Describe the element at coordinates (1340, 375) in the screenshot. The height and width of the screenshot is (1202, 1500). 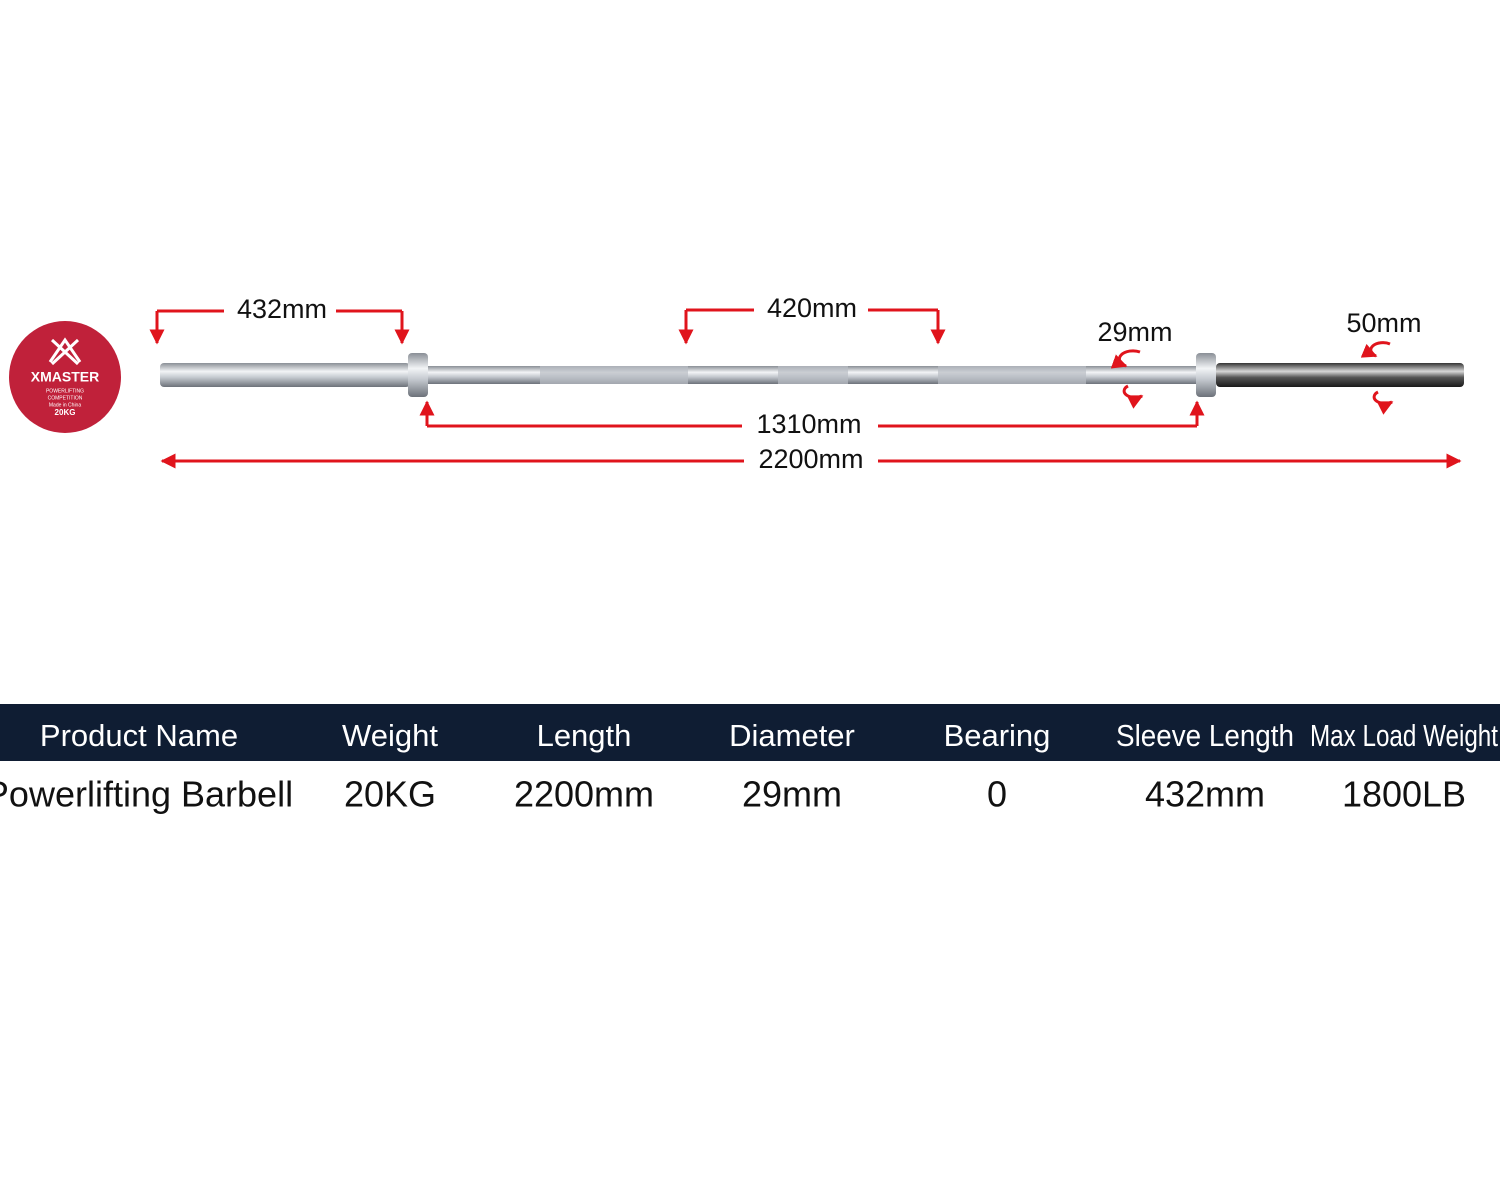
I see `right-sleeve` at that location.